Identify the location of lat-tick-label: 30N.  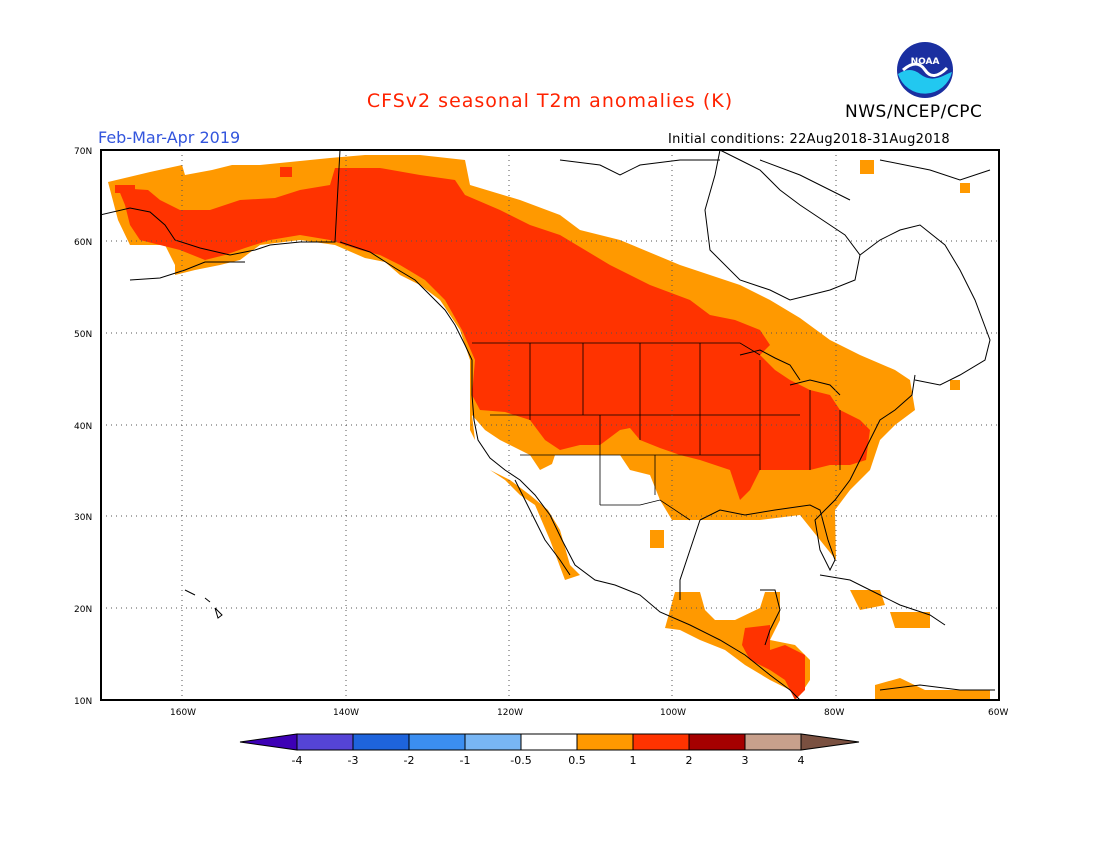
(83, 518).